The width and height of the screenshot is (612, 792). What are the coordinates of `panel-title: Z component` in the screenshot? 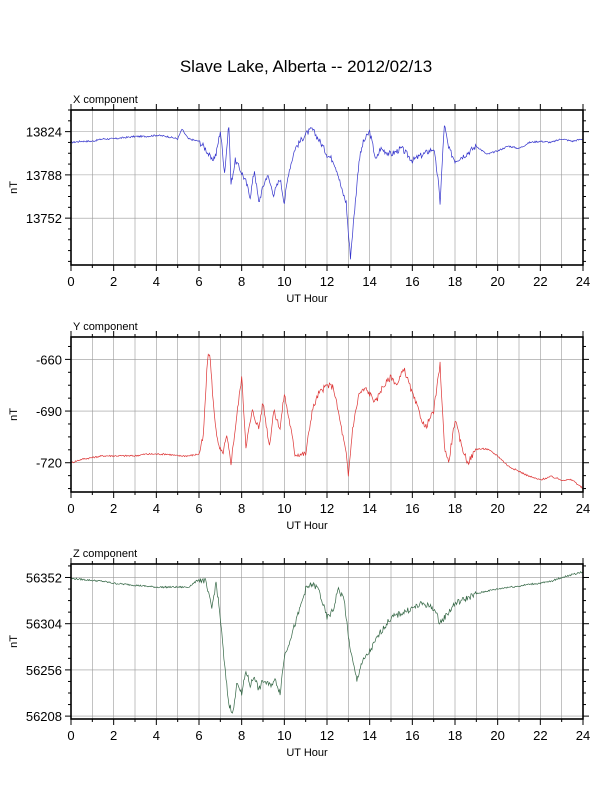 It's located at (105, 554).